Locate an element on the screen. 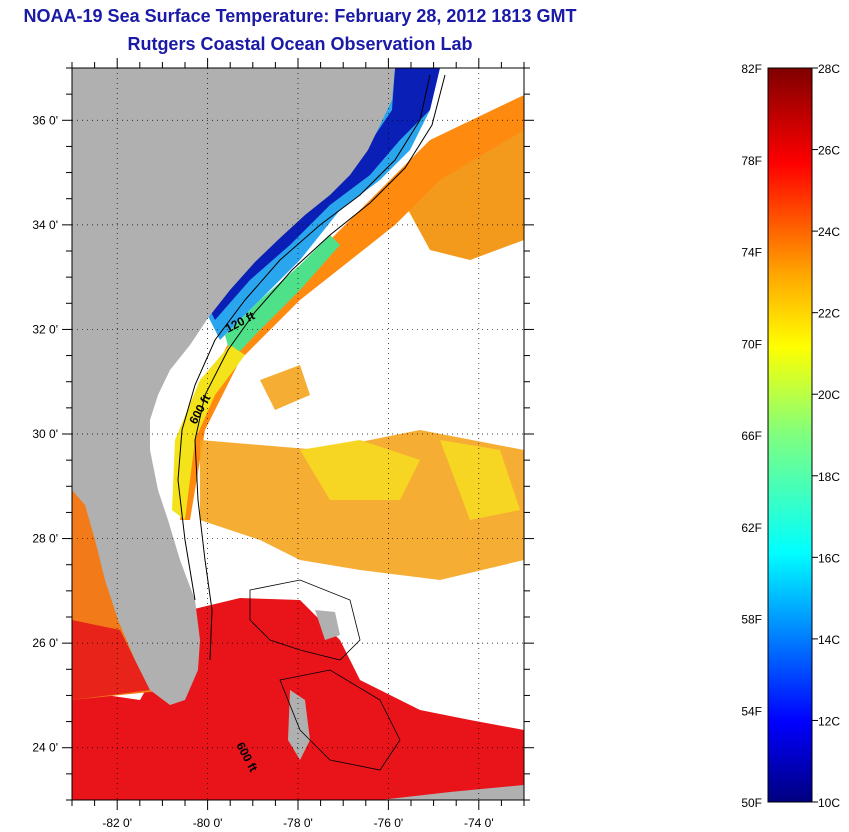  lon-tick-label: -82 0' is located at coordinates (117, 823).